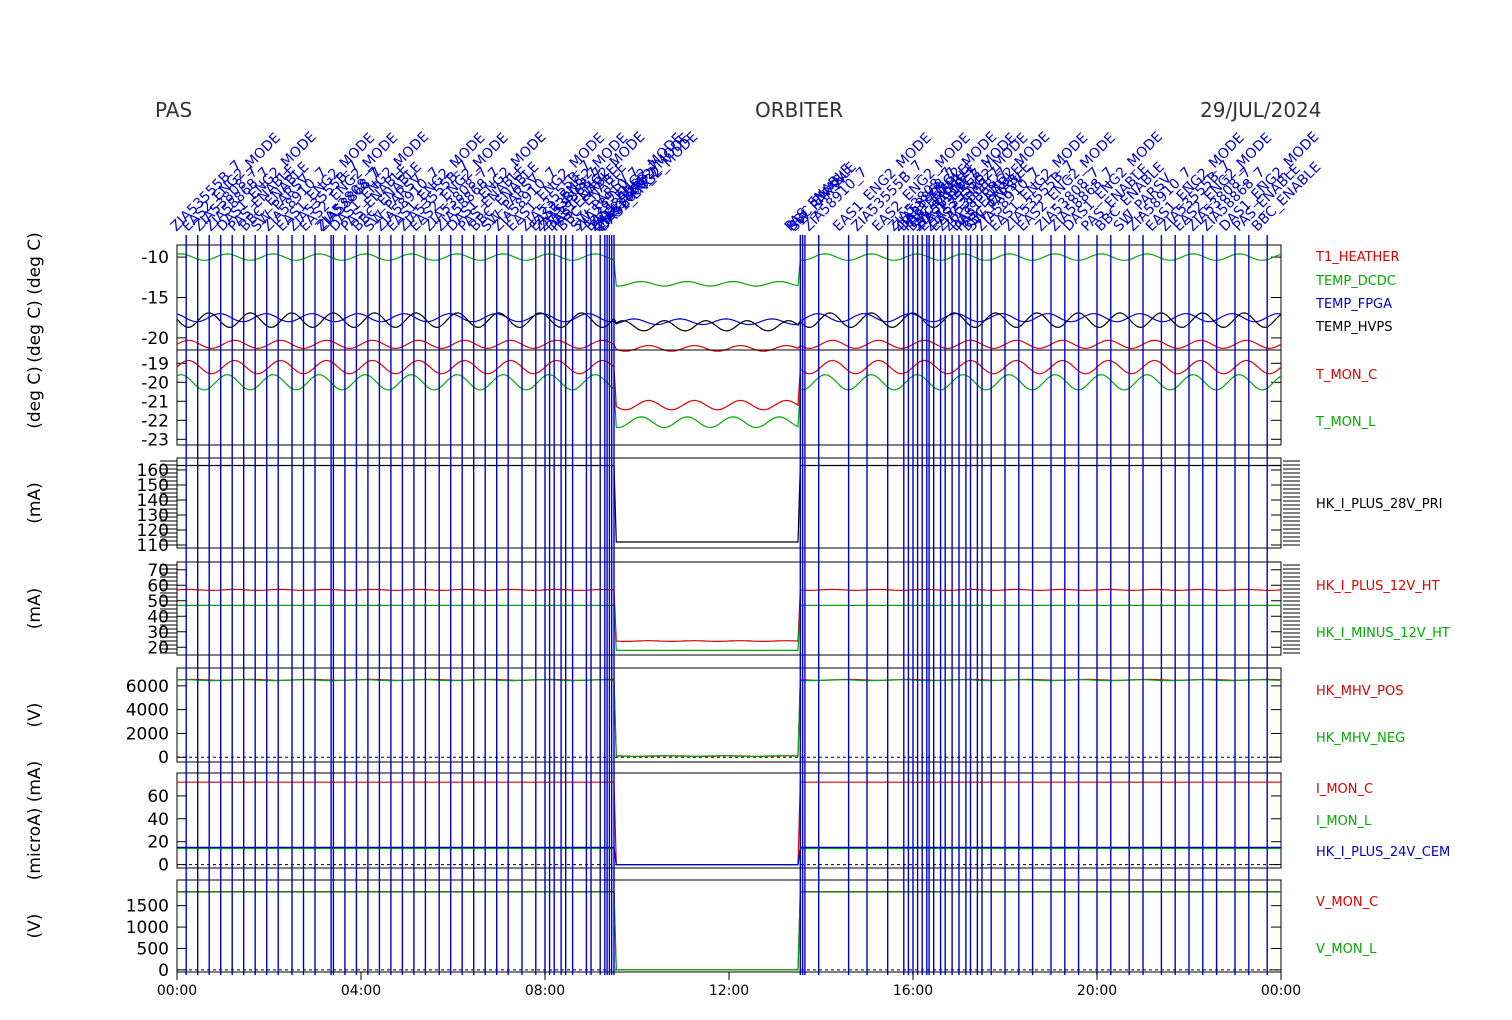 The width and height of the screenshot is (1512, 1020). Describe the element at coordinates (153, 501) in the screenshot. I see `y-tick-label: 140` at that location.